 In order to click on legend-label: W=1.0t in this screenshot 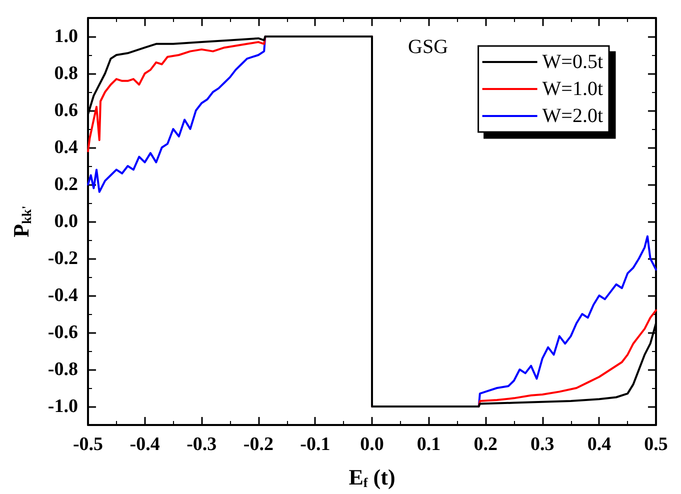, I will do `click(573, 89)`.